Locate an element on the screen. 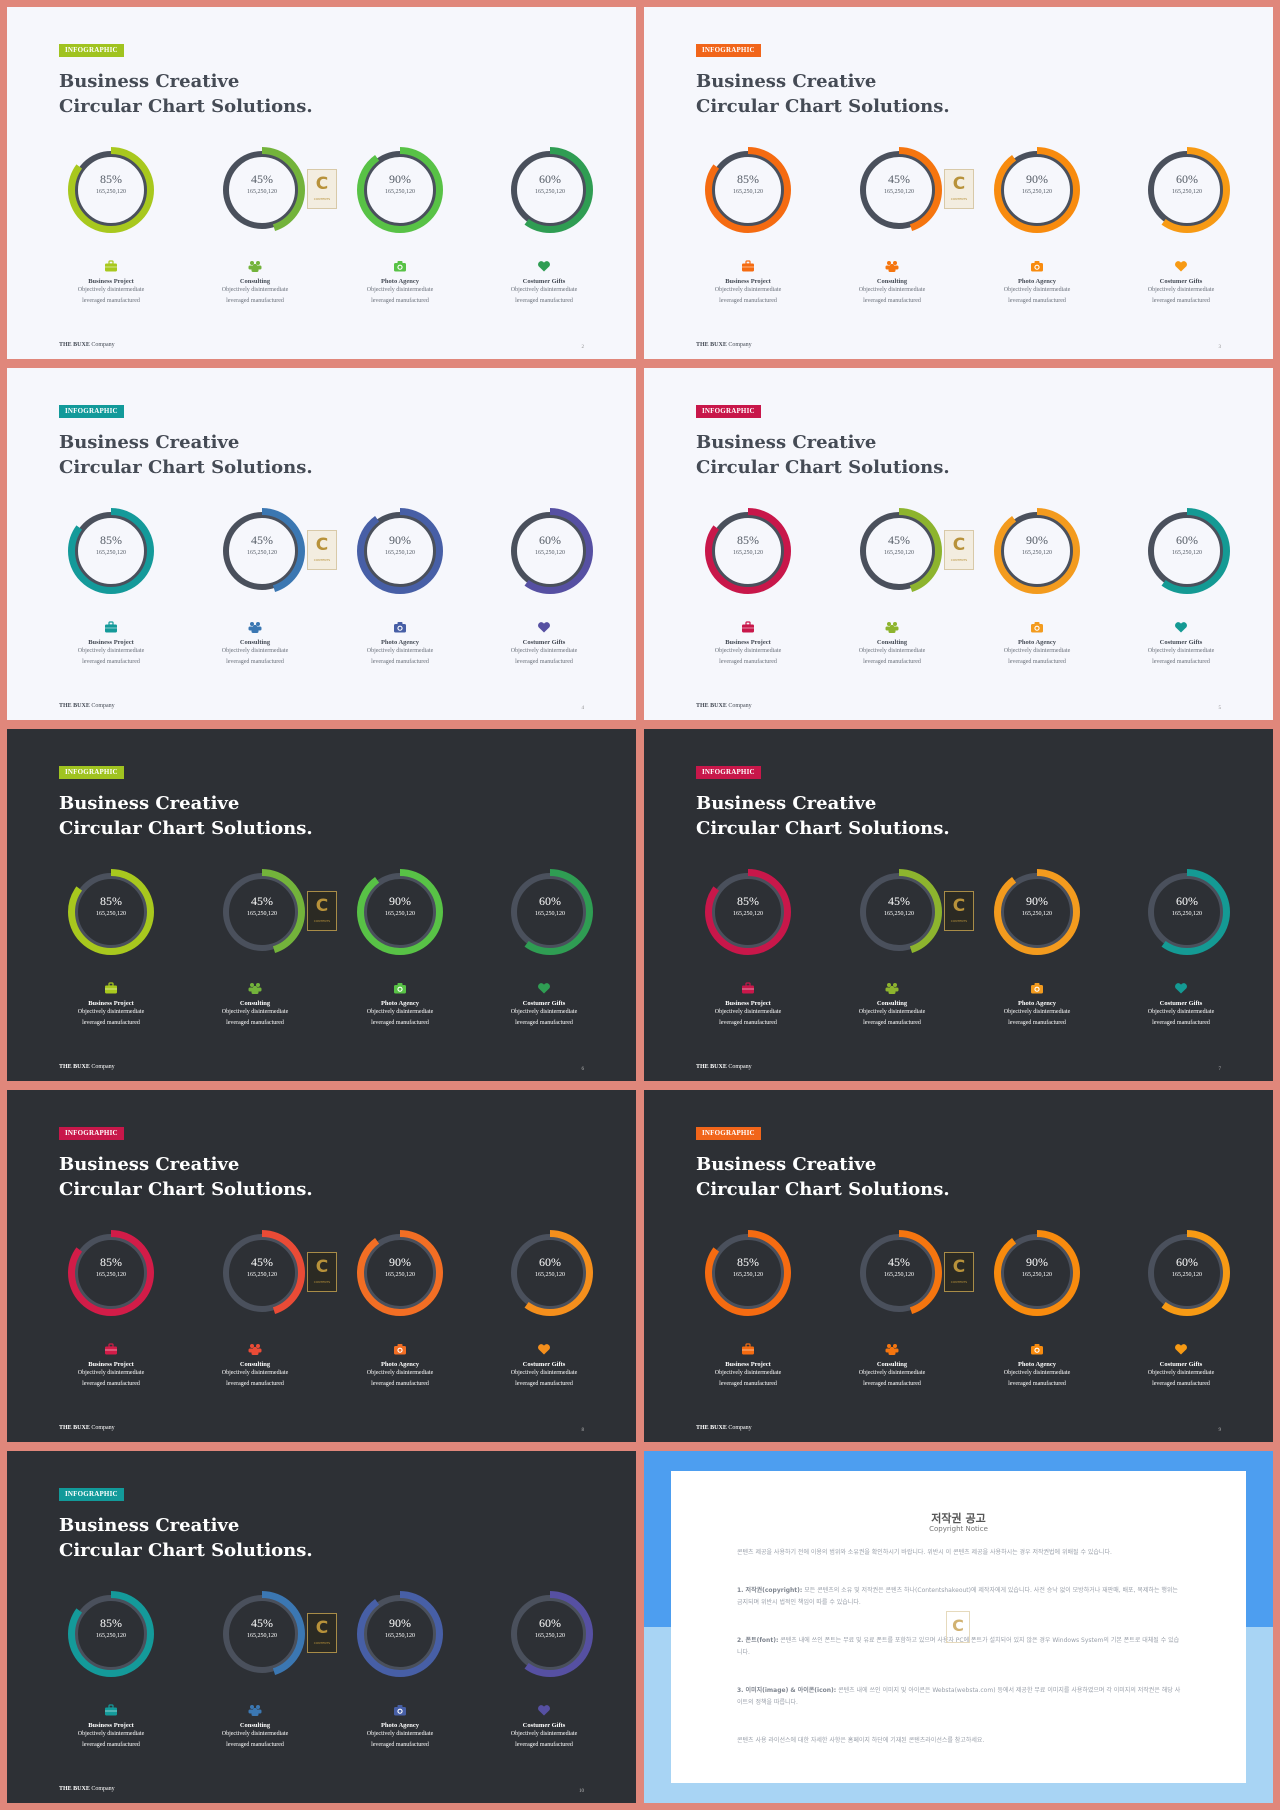 The image size is (1280, 1810). chart-percent: 45% is located at coordinates (899, 901).